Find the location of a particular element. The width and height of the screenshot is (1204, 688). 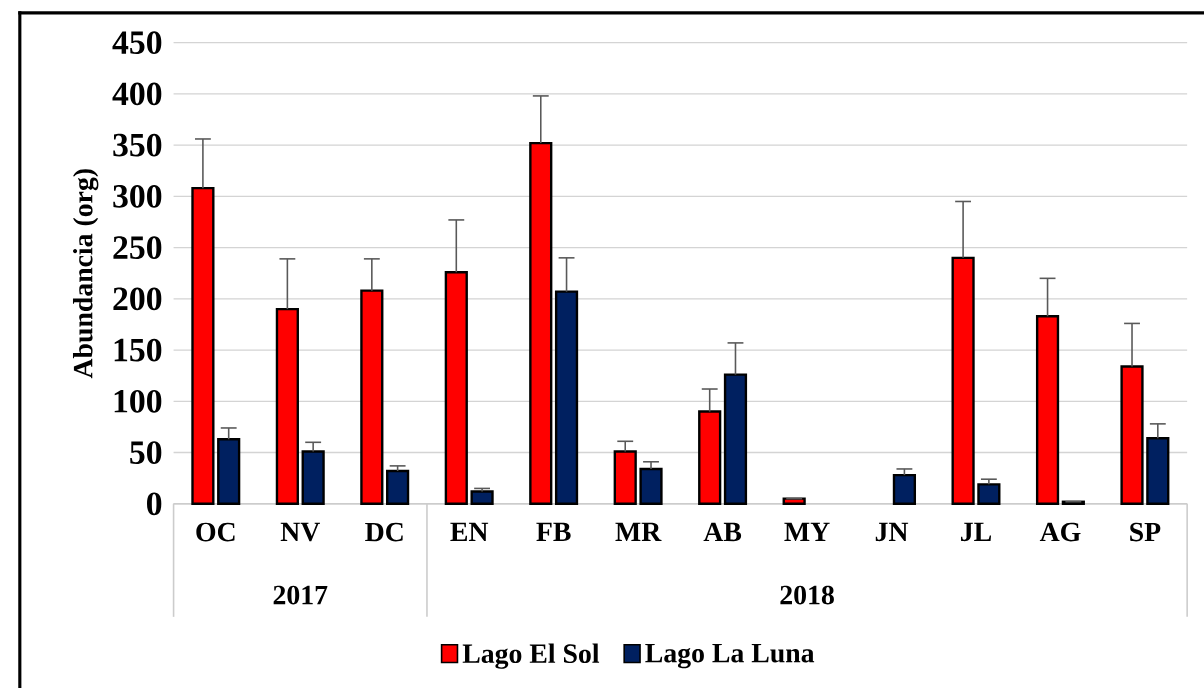

x-tick-label: NV is located at coordinates (300, 532).